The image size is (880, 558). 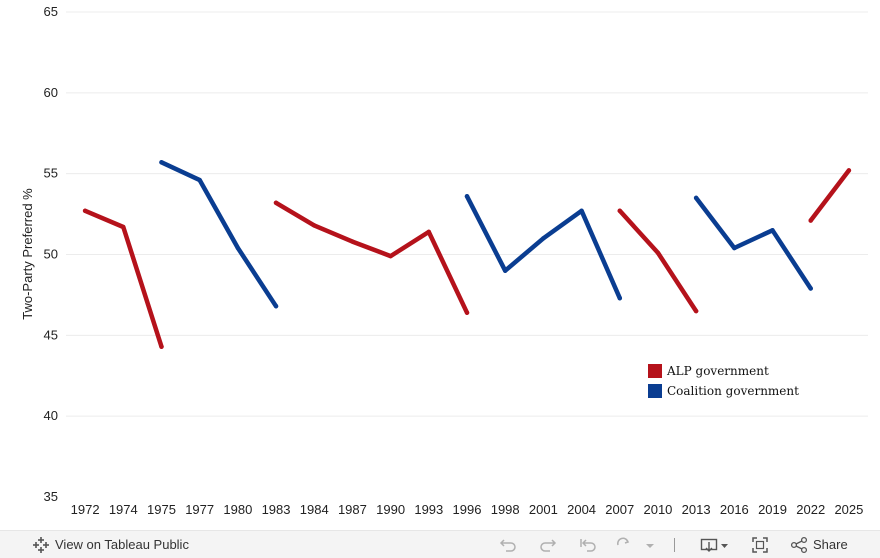 I want to click on x-tick-label: 1984, so click(x=314, y=509).